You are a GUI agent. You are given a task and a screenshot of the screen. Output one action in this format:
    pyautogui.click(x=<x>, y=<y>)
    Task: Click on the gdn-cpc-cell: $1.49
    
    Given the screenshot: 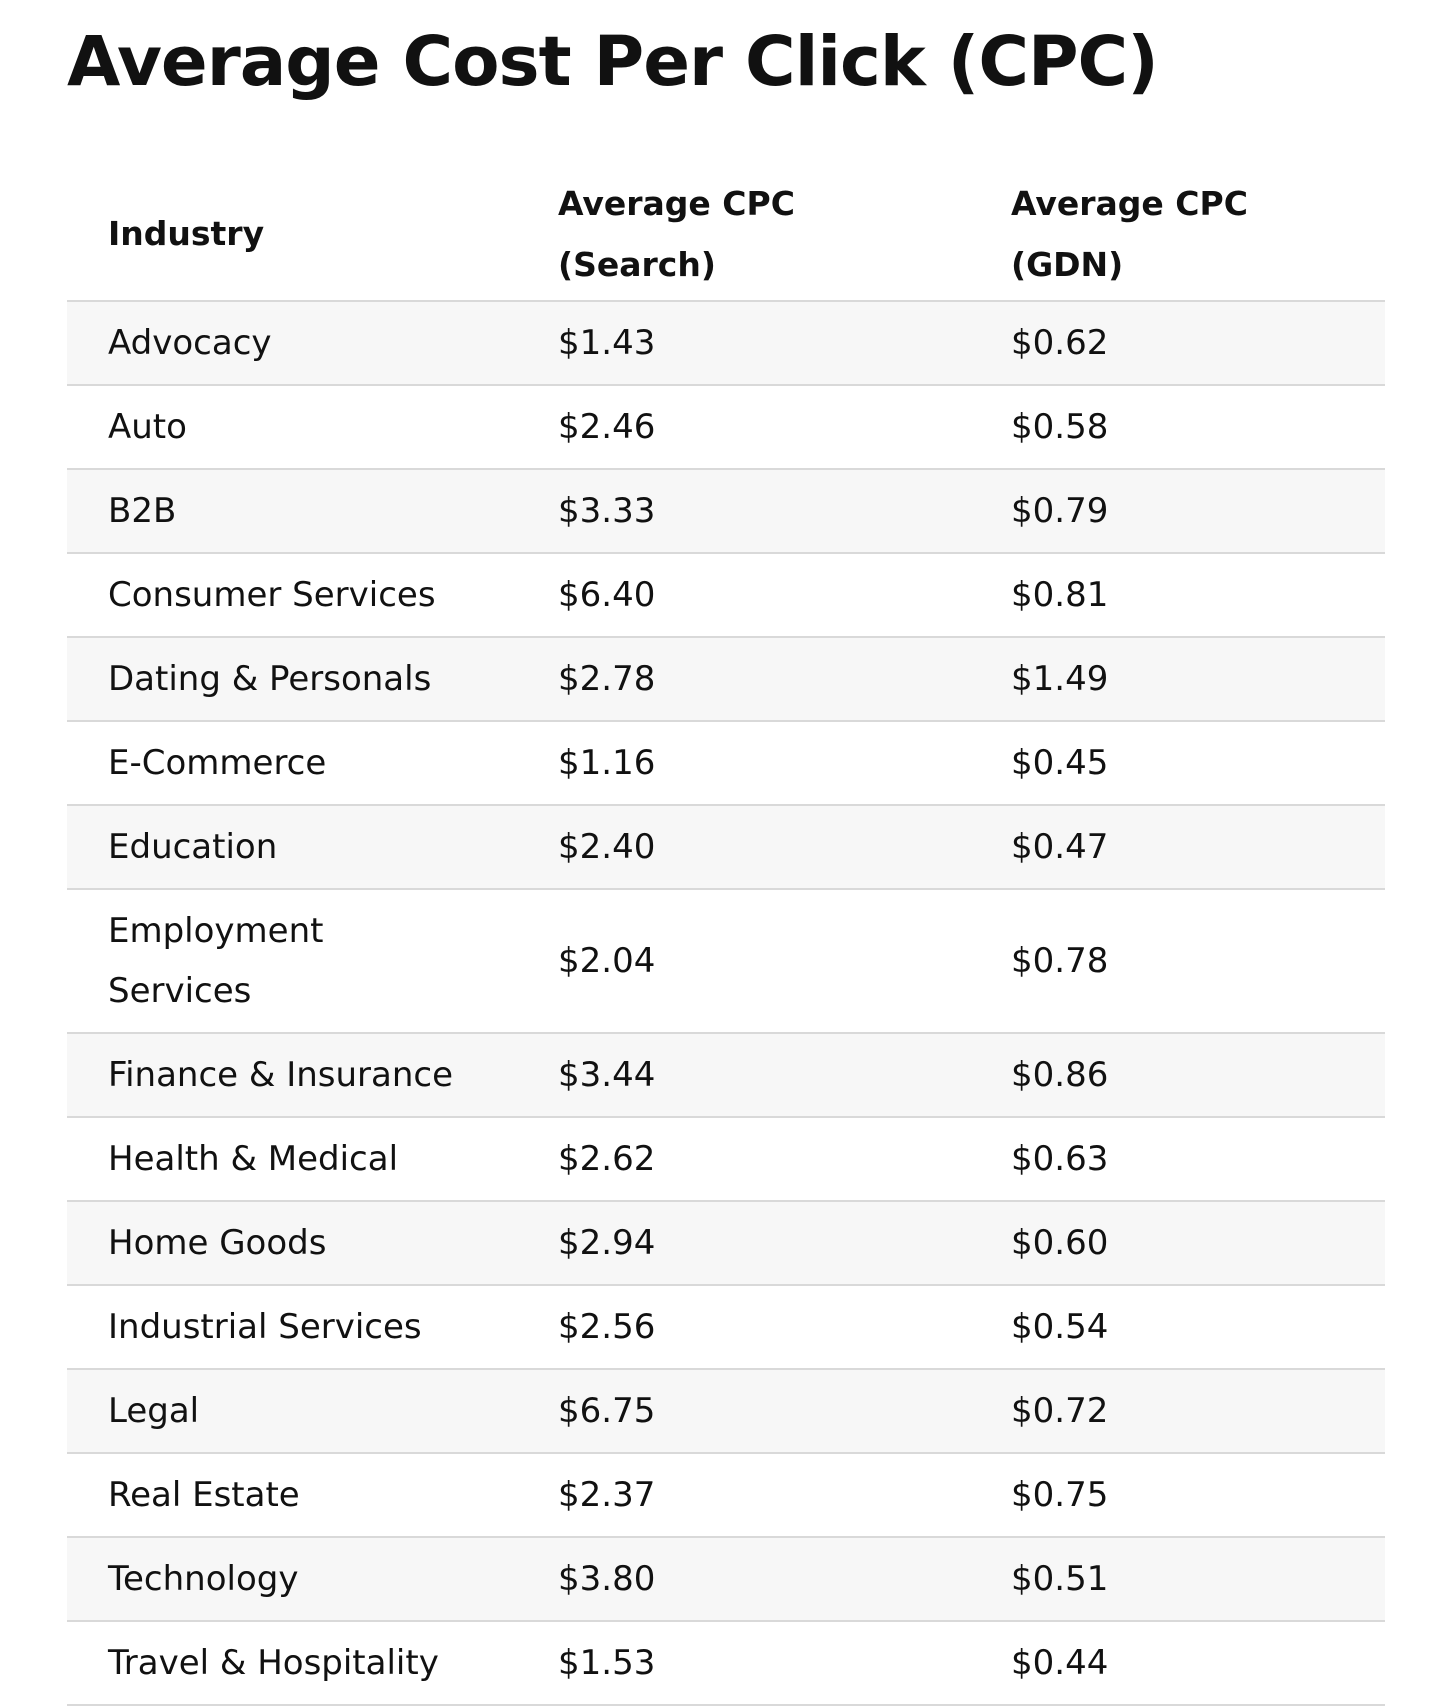 What is the action you would take?
    pyautogui.click(x=1177, y=679)
    